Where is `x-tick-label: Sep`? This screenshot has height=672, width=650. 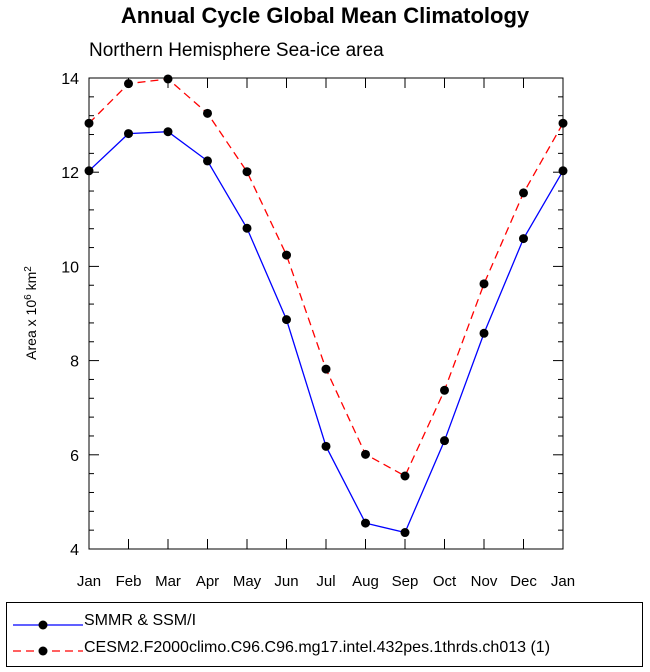
x-tick-label: Sep is located at coordinates (405, 581).